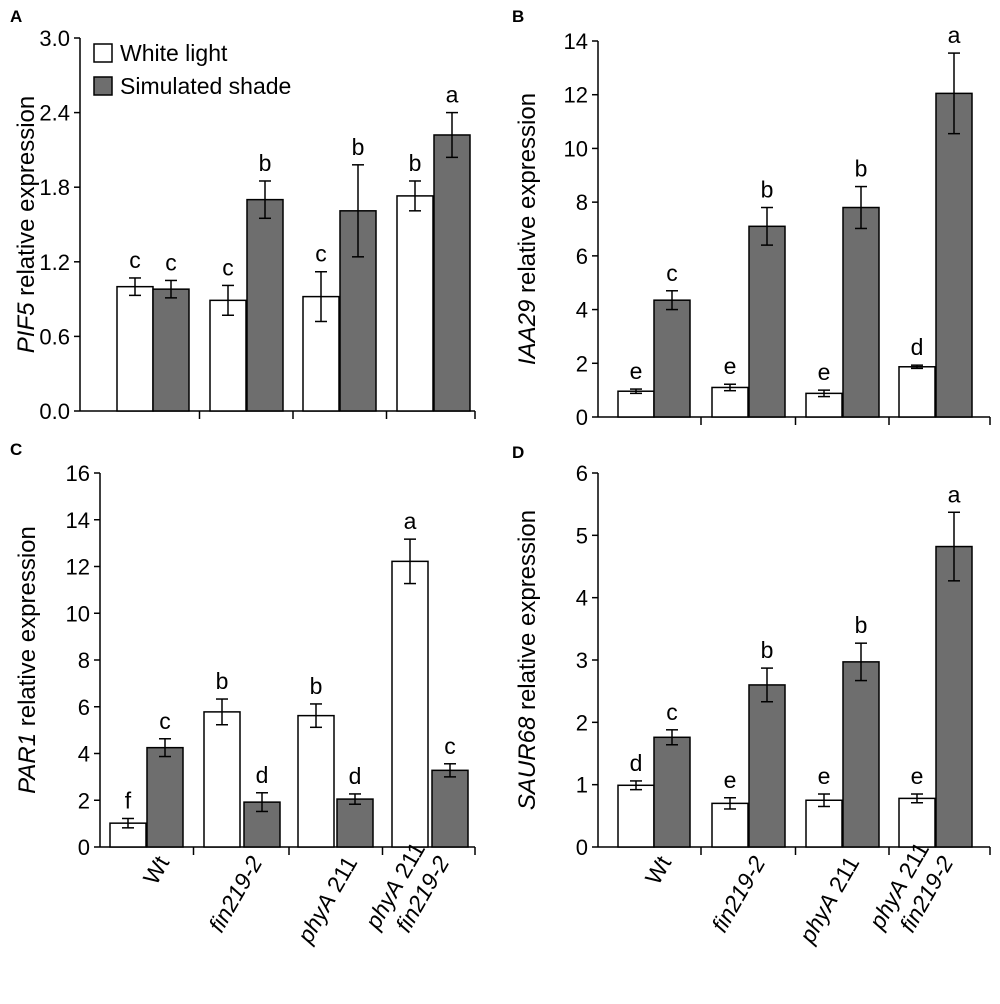 The image size is (1000, 1004). What do you see at coordinates (103, 53) in the screenshot?
I see `legend-swatch-white` at bounding box center [103, 53].